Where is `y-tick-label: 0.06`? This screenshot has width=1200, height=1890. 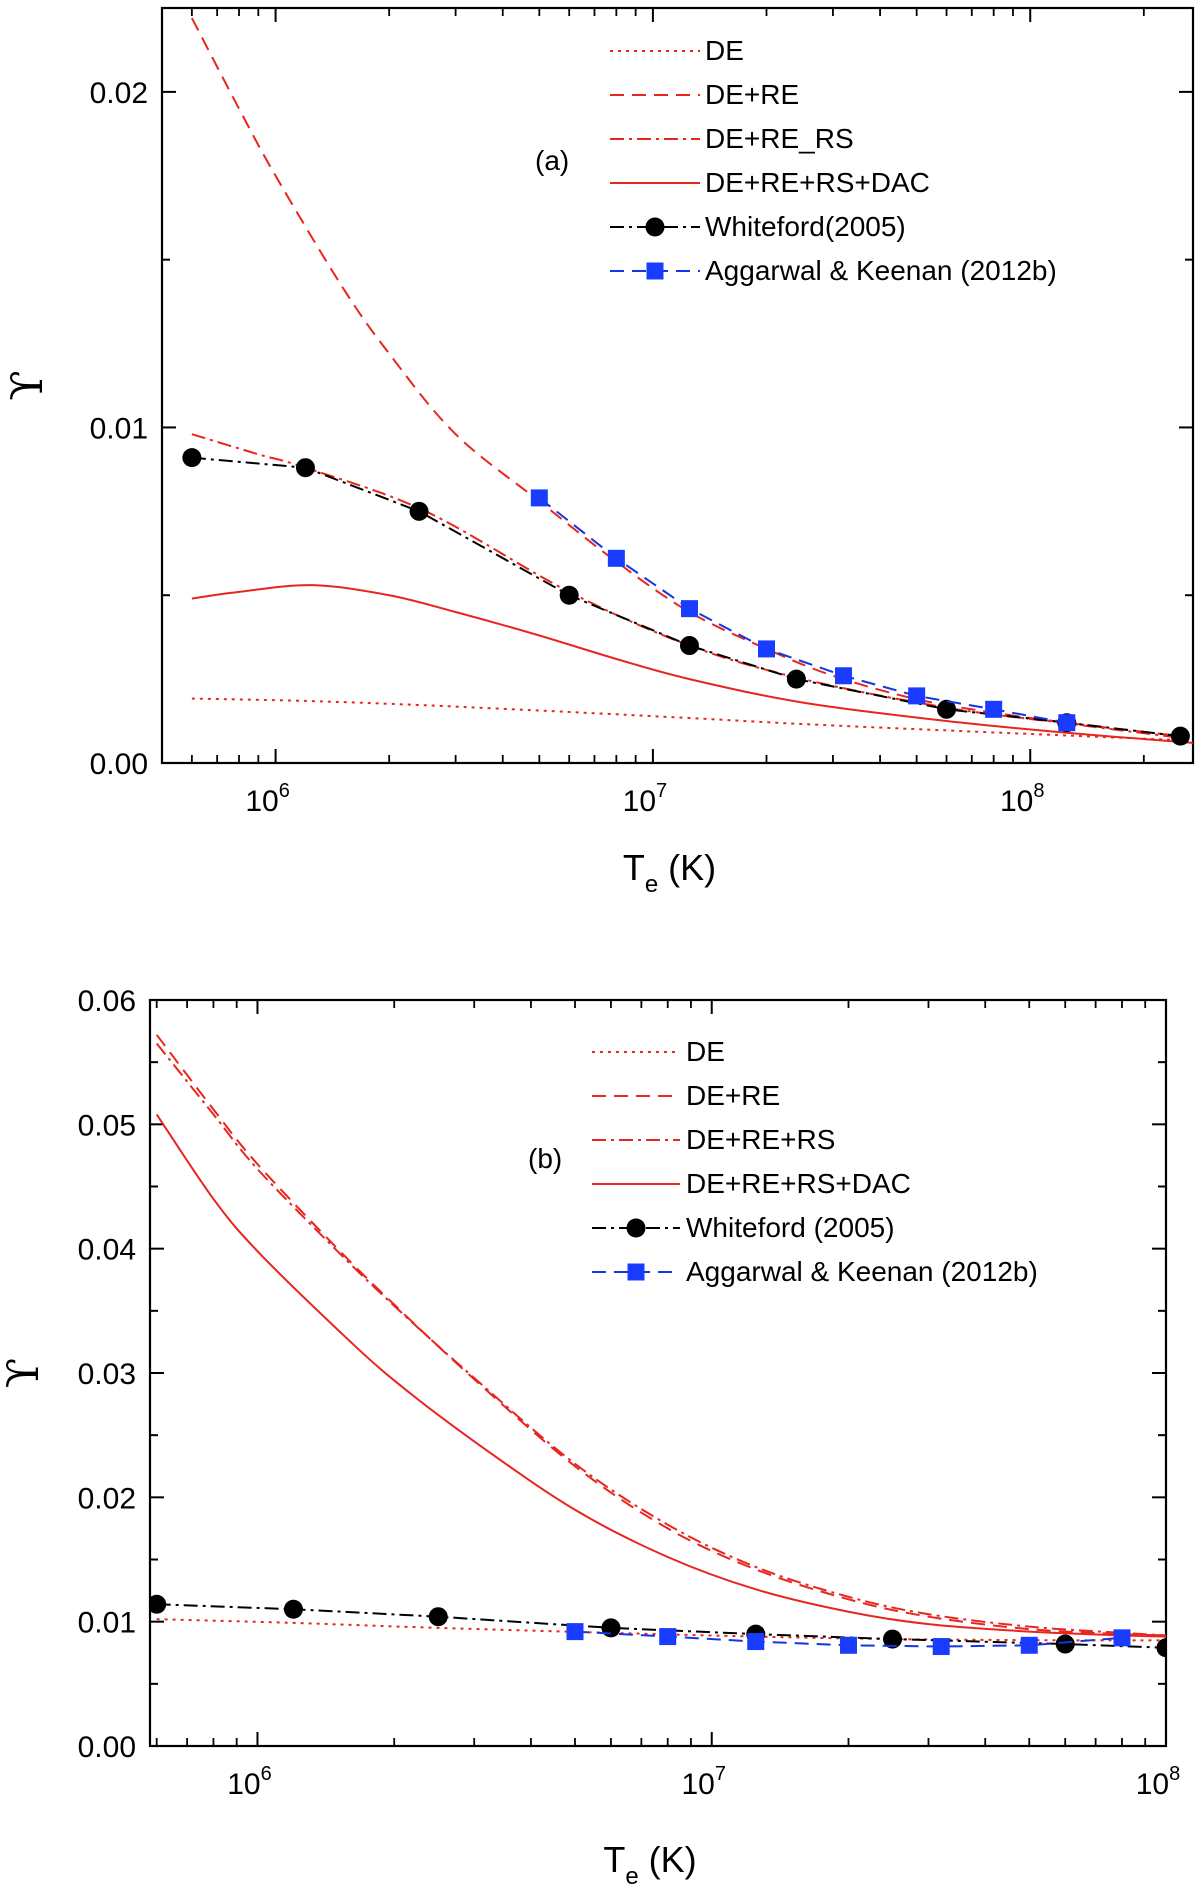 y-tick-label: 0.06 is located at coordinates (107, 1001).